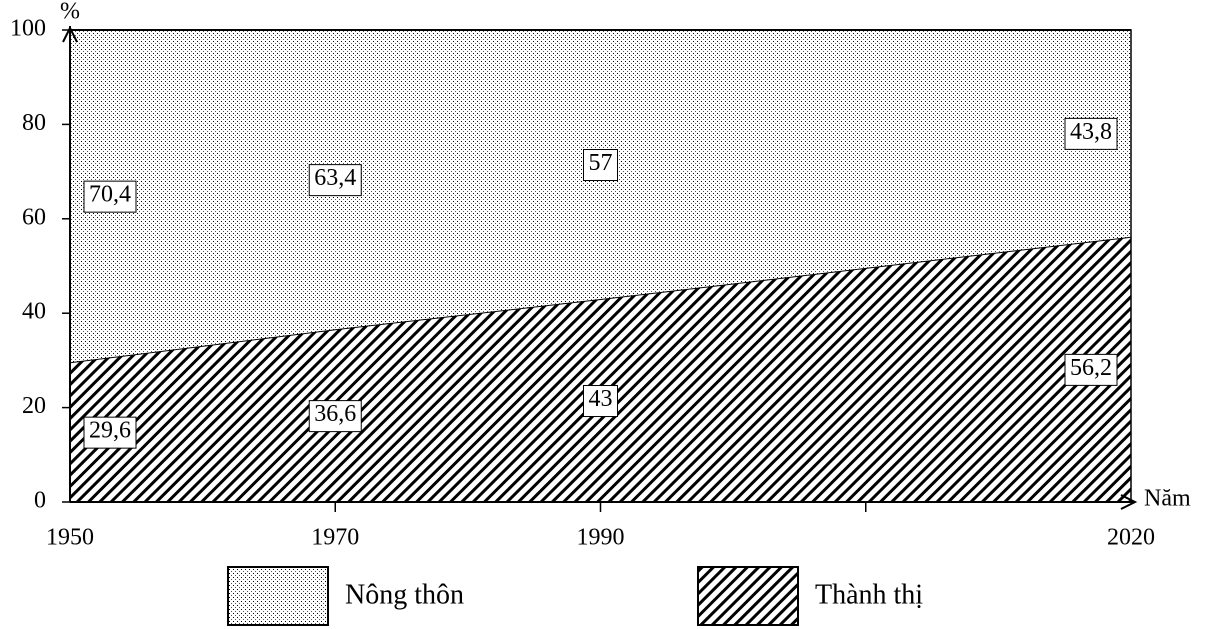  What do you see at coordinates (601, 399) in the screenshot?
I see `value-label-text: 43` at bounding box center [601, 399].